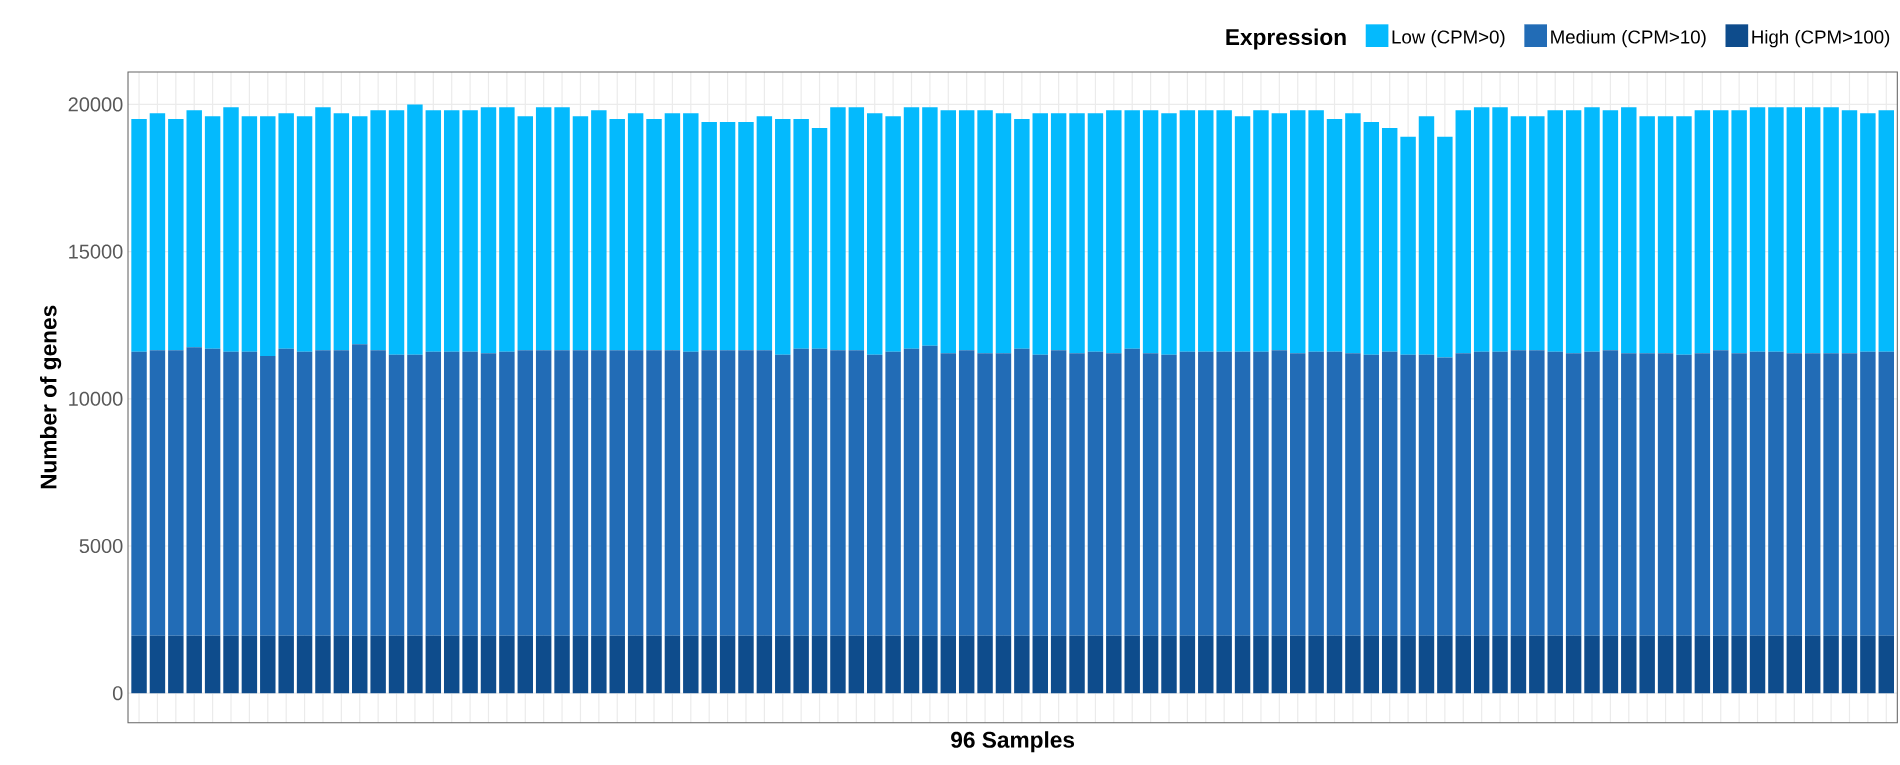  I want to click on legend-label: Medium (CPM>10), so click(1628, 38).